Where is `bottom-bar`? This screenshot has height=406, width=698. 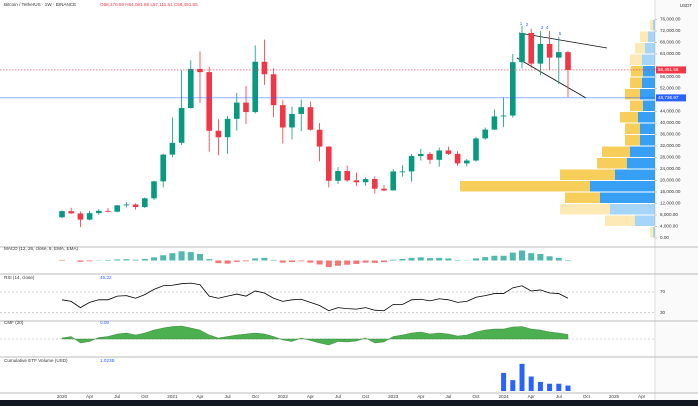
bottom-bar is located at coordinates (349, 403).